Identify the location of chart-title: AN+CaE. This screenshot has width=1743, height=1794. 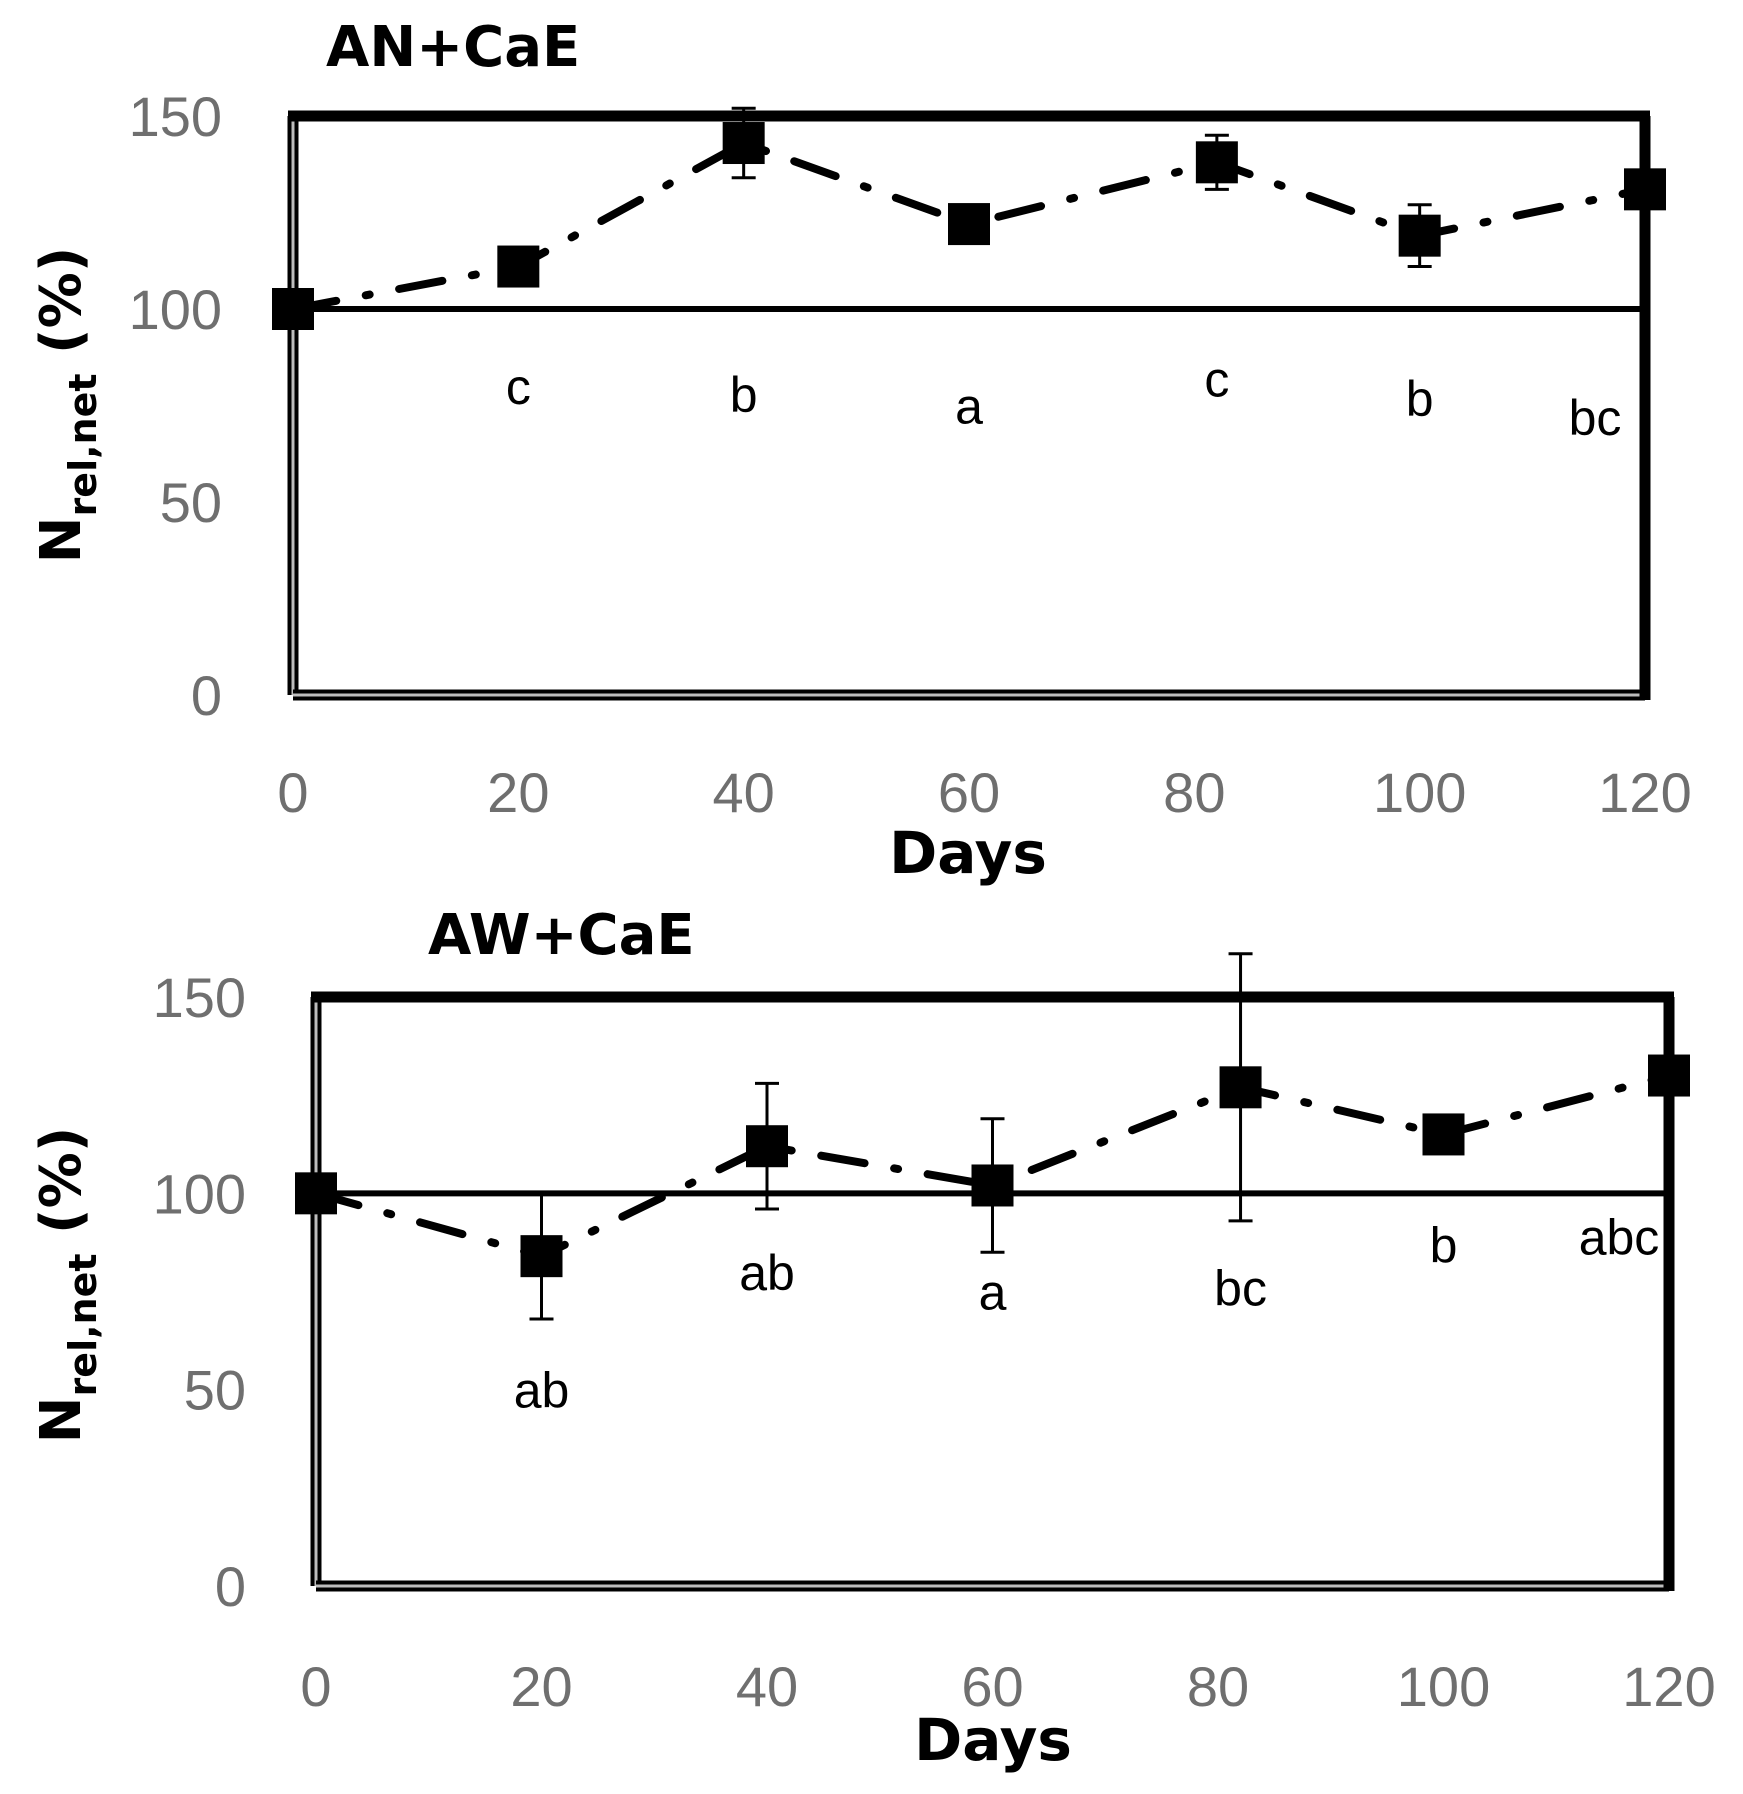
(453, 47).